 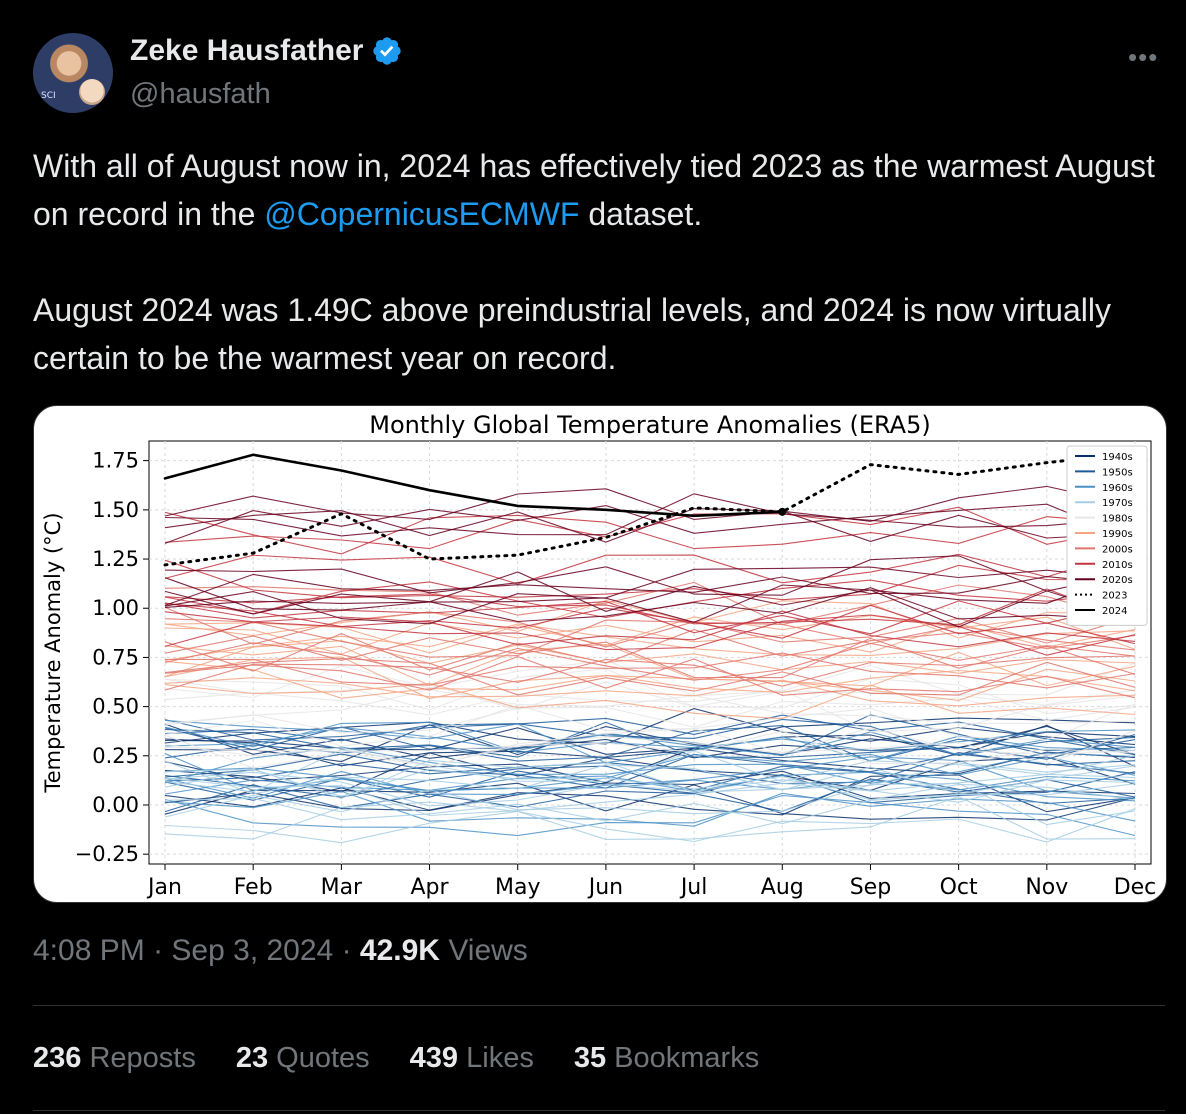 I want to click on bookmarks-label: Bookmarks, so click(x=687, y=1058).